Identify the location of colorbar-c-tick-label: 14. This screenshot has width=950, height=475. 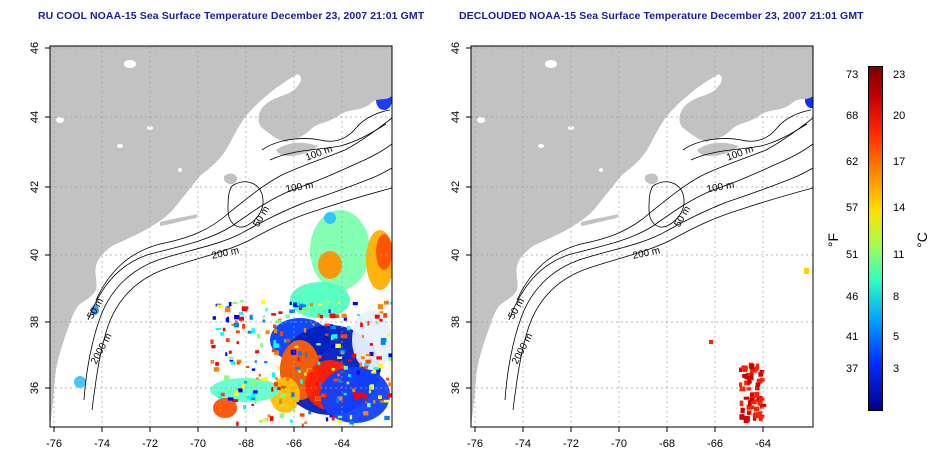
(899, 208).